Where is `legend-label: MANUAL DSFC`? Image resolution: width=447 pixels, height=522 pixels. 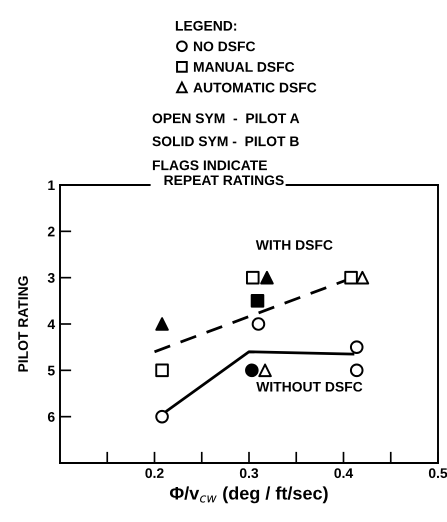
legend-label: MANUAL DSFC is located at coordinates (244, 67).